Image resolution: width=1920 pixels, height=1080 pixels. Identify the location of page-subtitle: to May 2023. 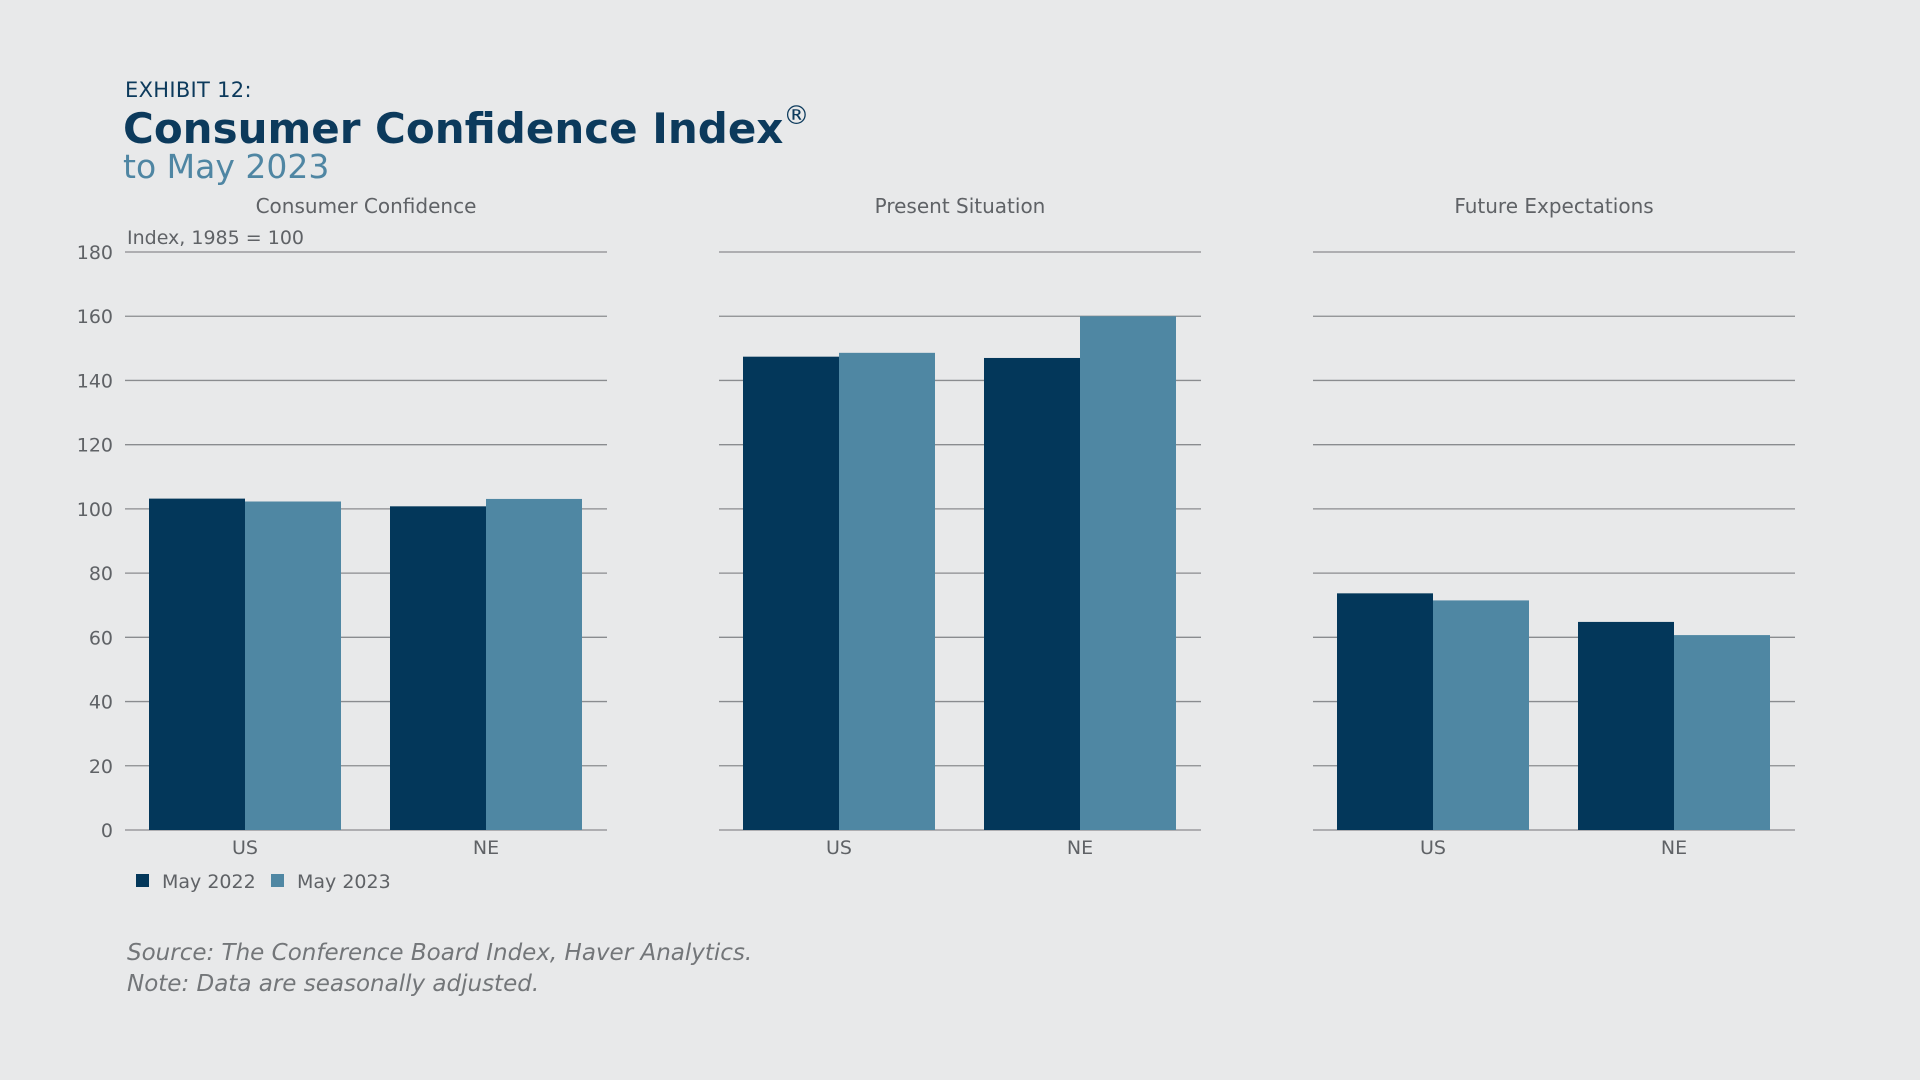
(226, 166).